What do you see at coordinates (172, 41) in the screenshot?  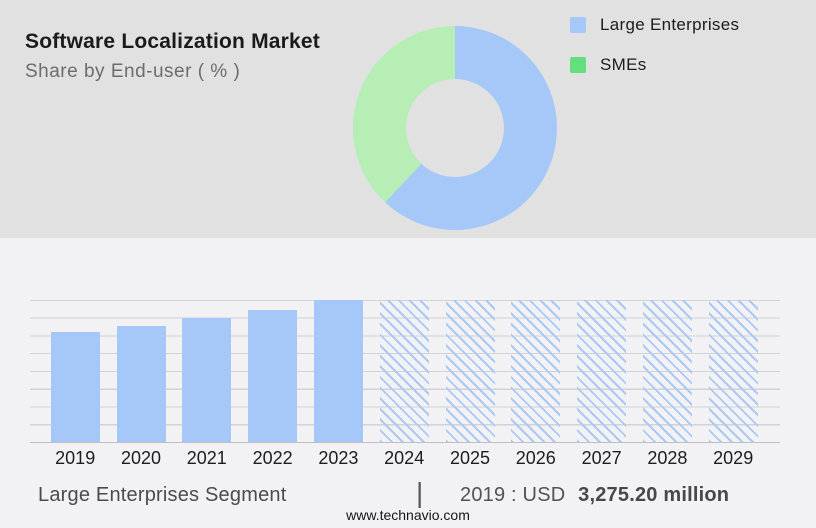 I see `page-title: Software Localization Market` at bounding box center [172, 41].